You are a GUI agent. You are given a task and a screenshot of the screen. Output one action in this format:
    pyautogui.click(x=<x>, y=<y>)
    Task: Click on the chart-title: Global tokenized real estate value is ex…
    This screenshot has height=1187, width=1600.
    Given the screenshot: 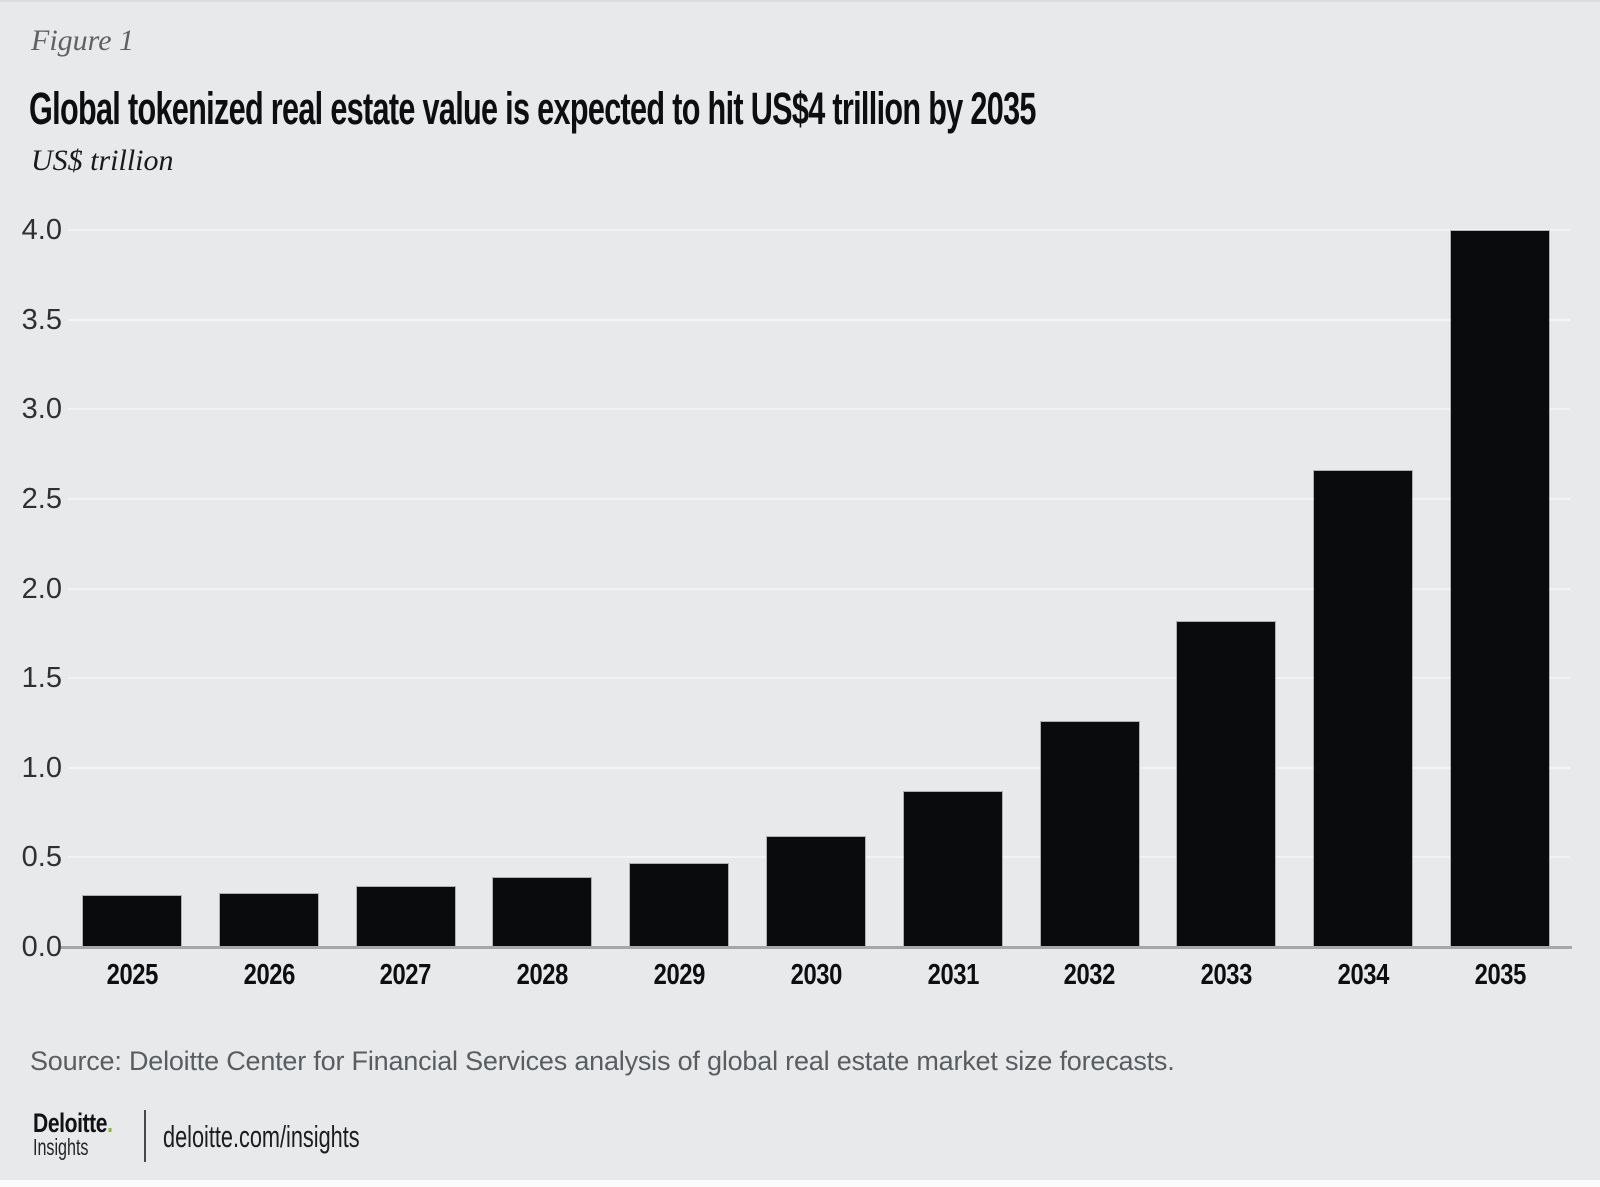 What is the action you would take?
    pyautogui.click(x=532, y=108)
    